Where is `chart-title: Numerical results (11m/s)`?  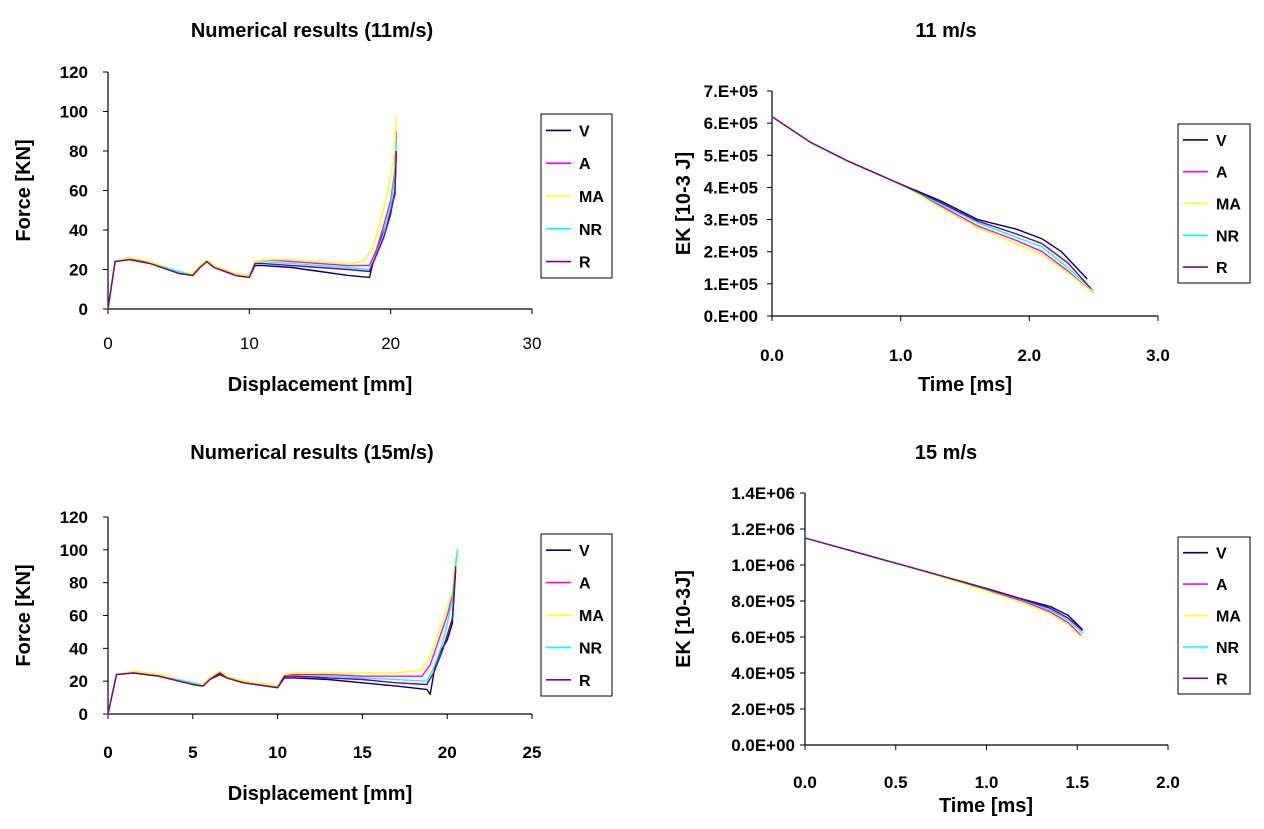 chart-title: Numerical results (11m/s) is located at coordinates (312, 31).